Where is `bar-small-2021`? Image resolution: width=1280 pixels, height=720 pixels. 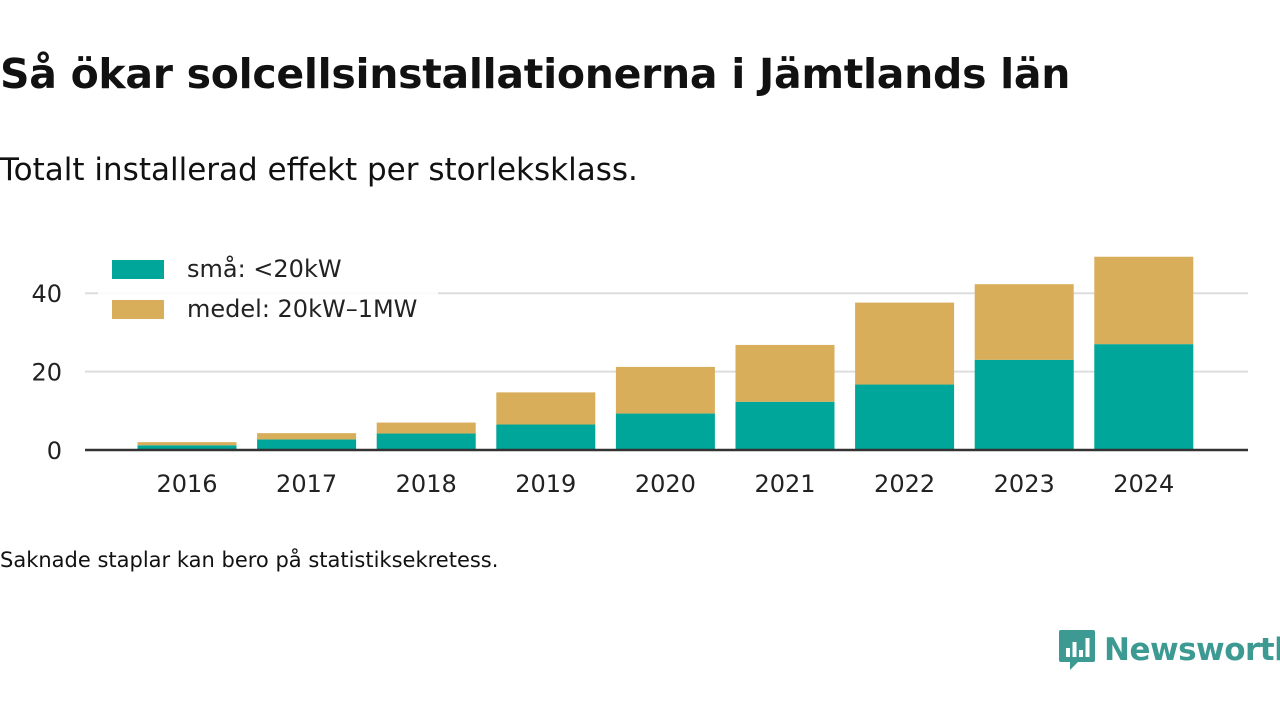
bar-small-2021 is located at coordinates (785, 425).